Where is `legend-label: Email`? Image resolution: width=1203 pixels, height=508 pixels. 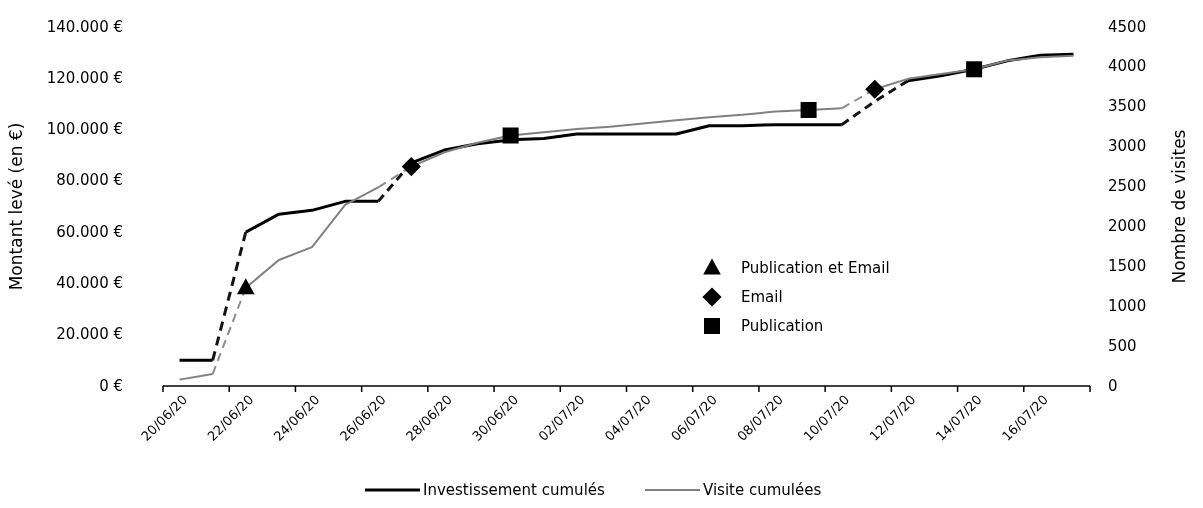
legend-label: Email is located at coordinates (762, 296).